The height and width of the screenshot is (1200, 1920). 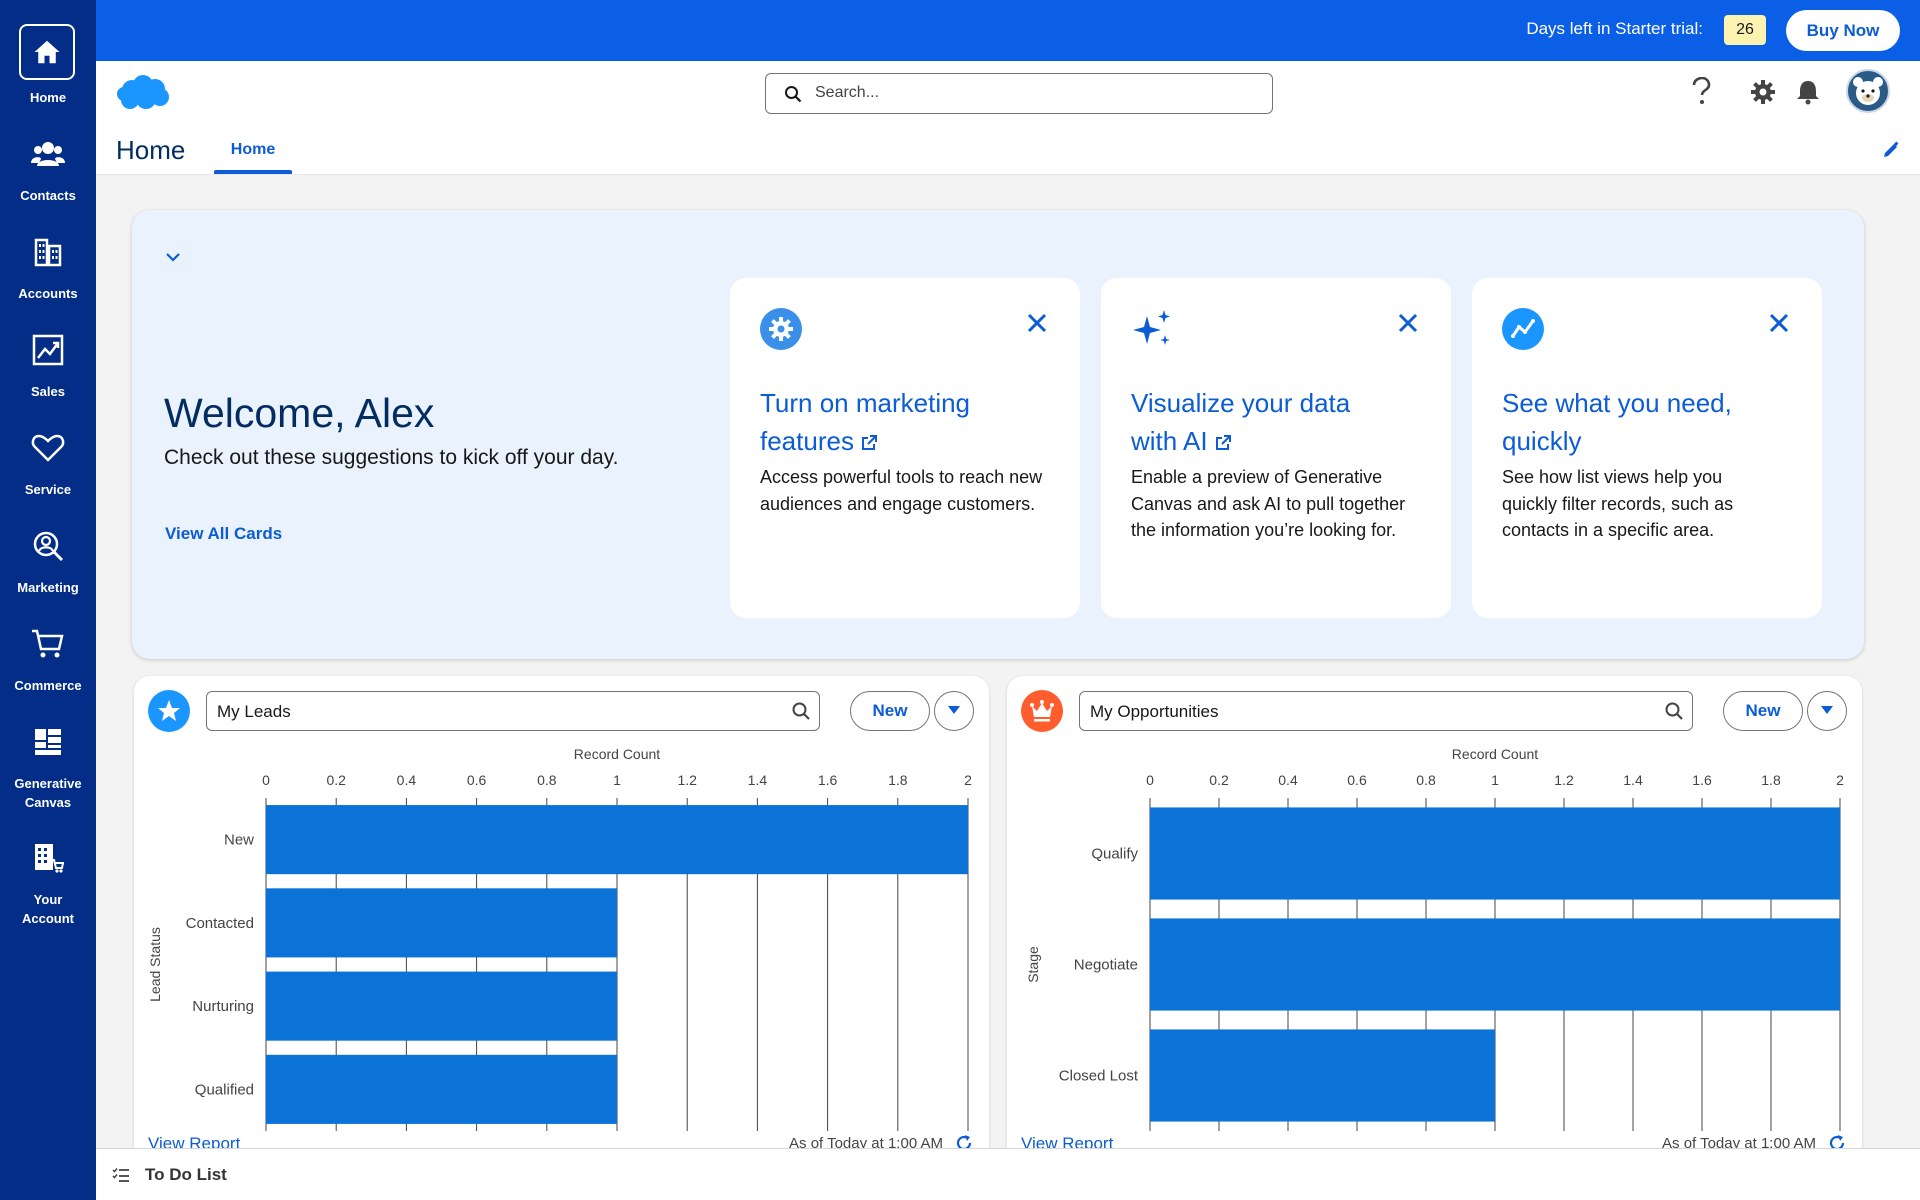 What do you see at coordinates (1495, 754) in the screenshot?
I see `x-axis-title: Record Count` at bounding box center [1495, 754].